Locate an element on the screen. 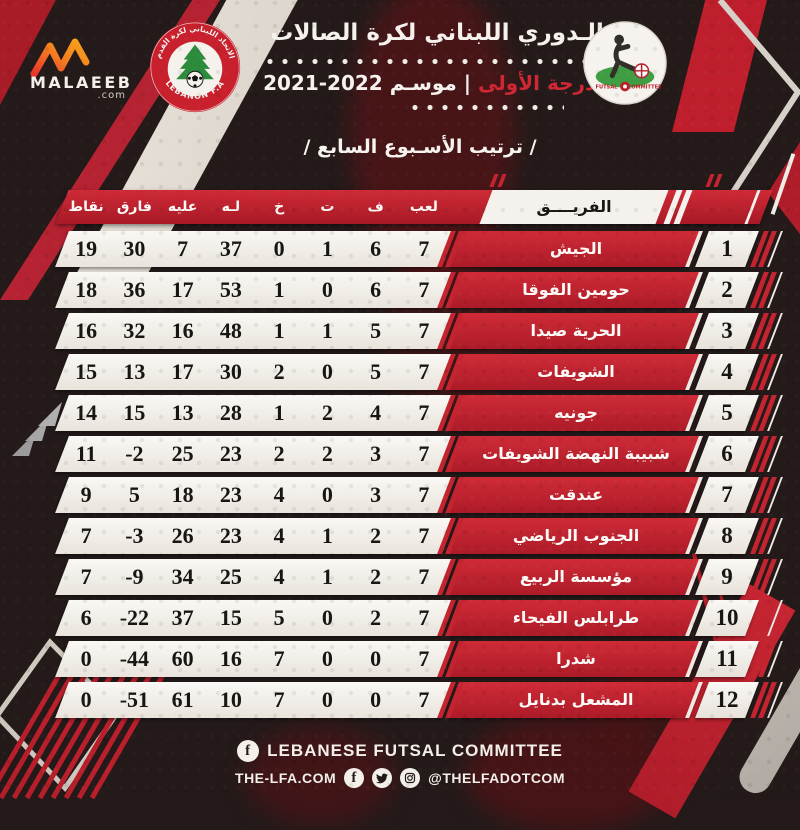  stat-against: 25 is located at coordinates (182, 453).